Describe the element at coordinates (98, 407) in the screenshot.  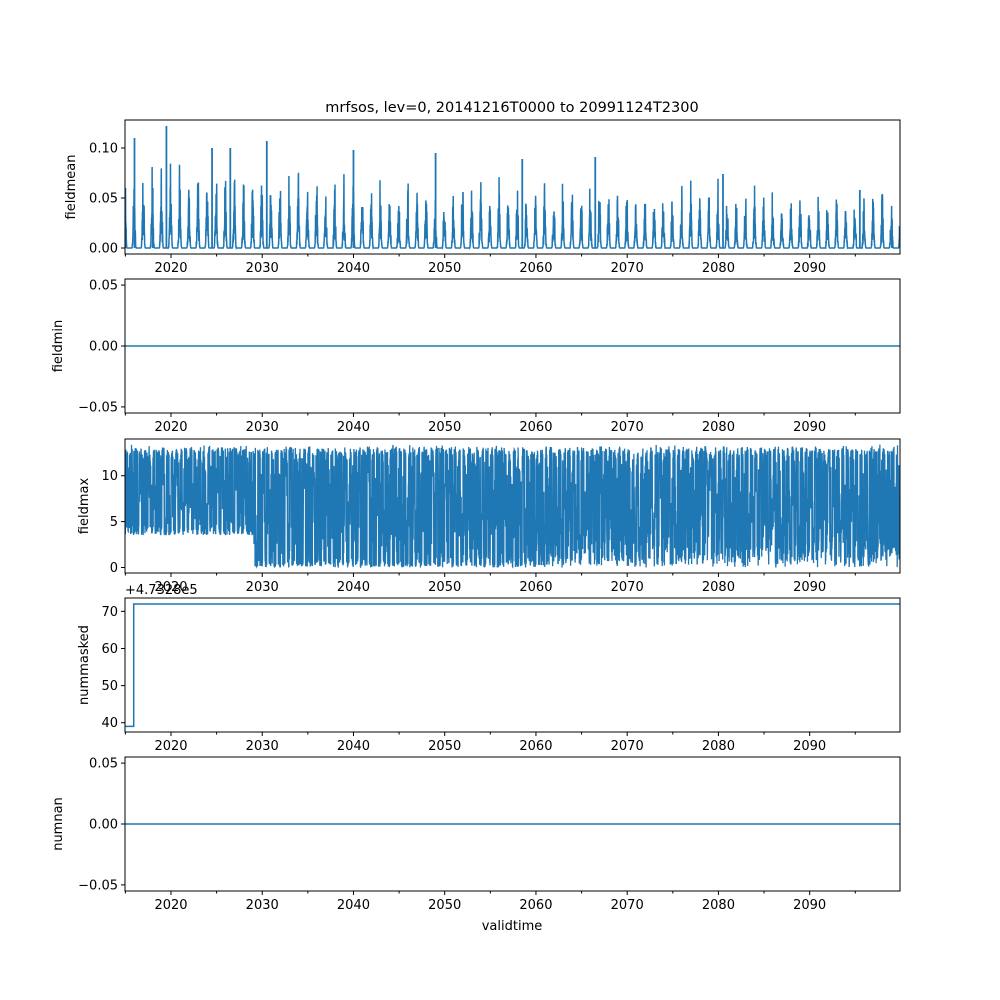
I see `fieldmin-ytick-label: −0.05` at that location.